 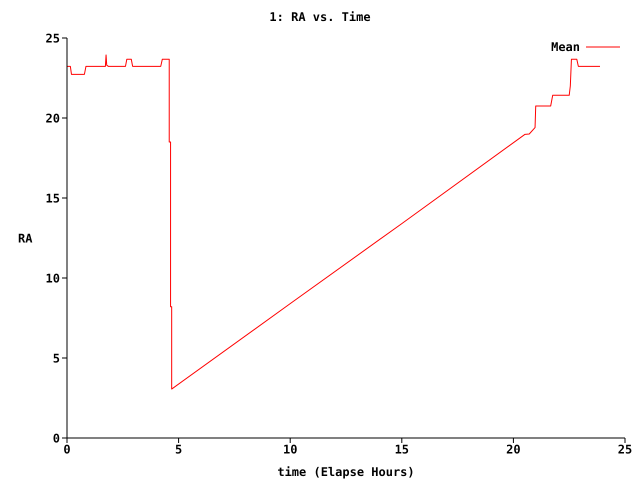 What do you see at coordinates (290, 449) in the screenshot?
I see `x-tick-label: 10` at bounding box center [290, 449].